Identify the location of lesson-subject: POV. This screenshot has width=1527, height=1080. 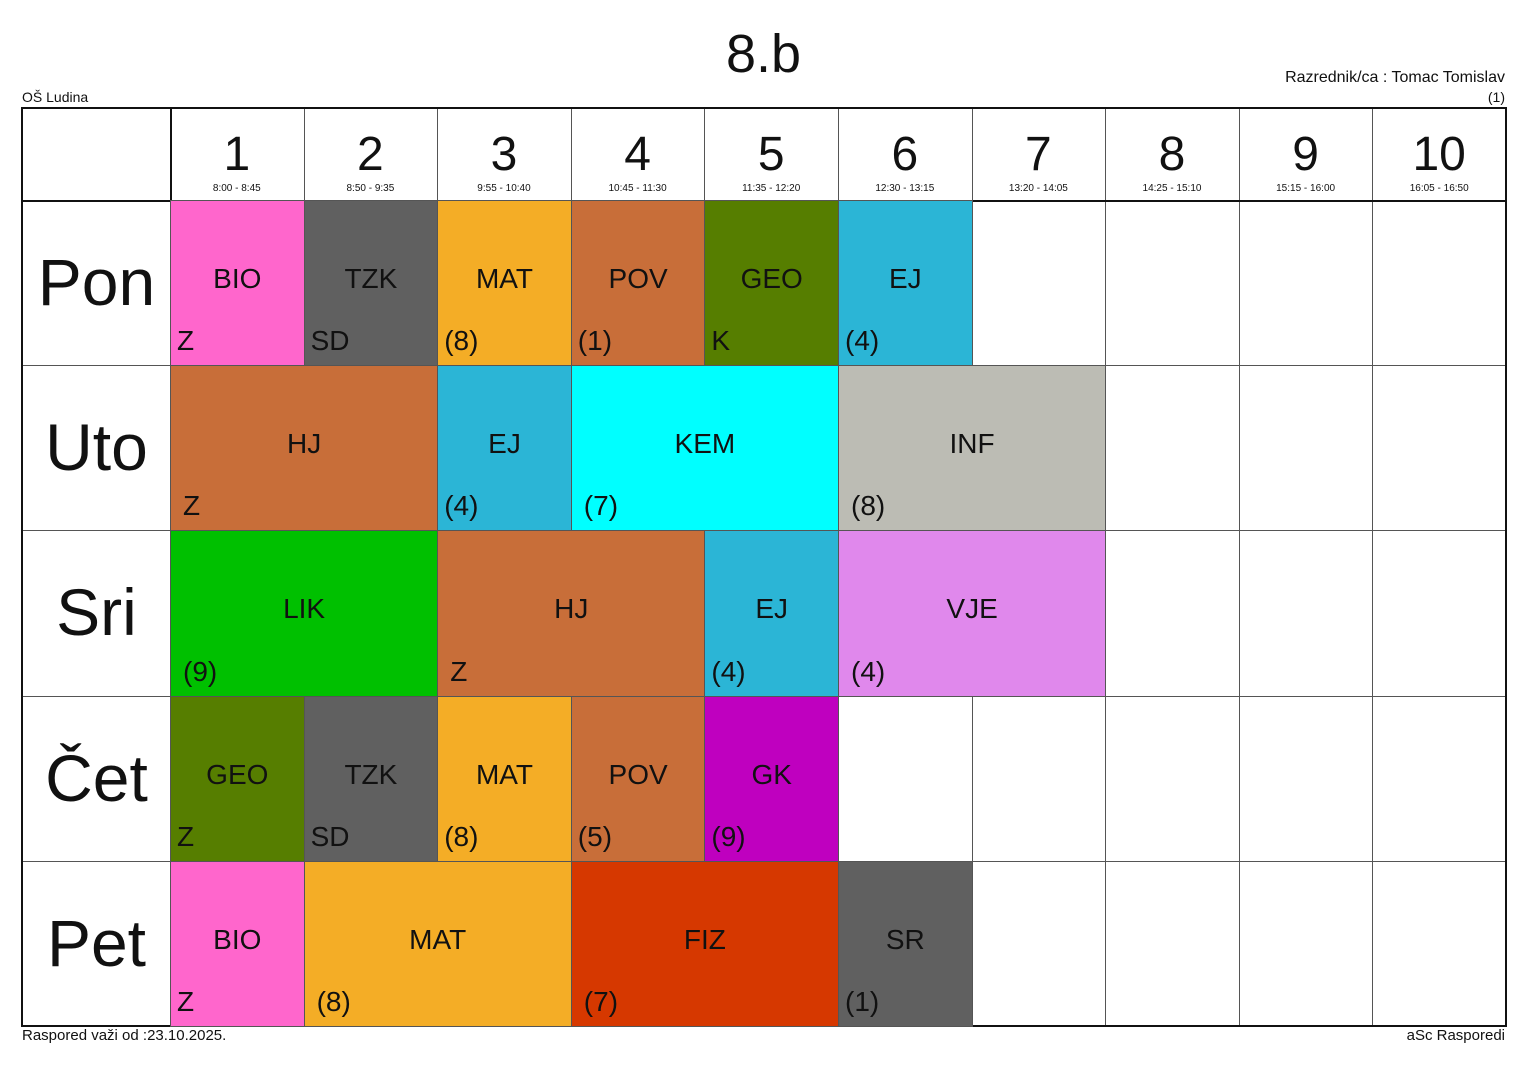
(638, 774).